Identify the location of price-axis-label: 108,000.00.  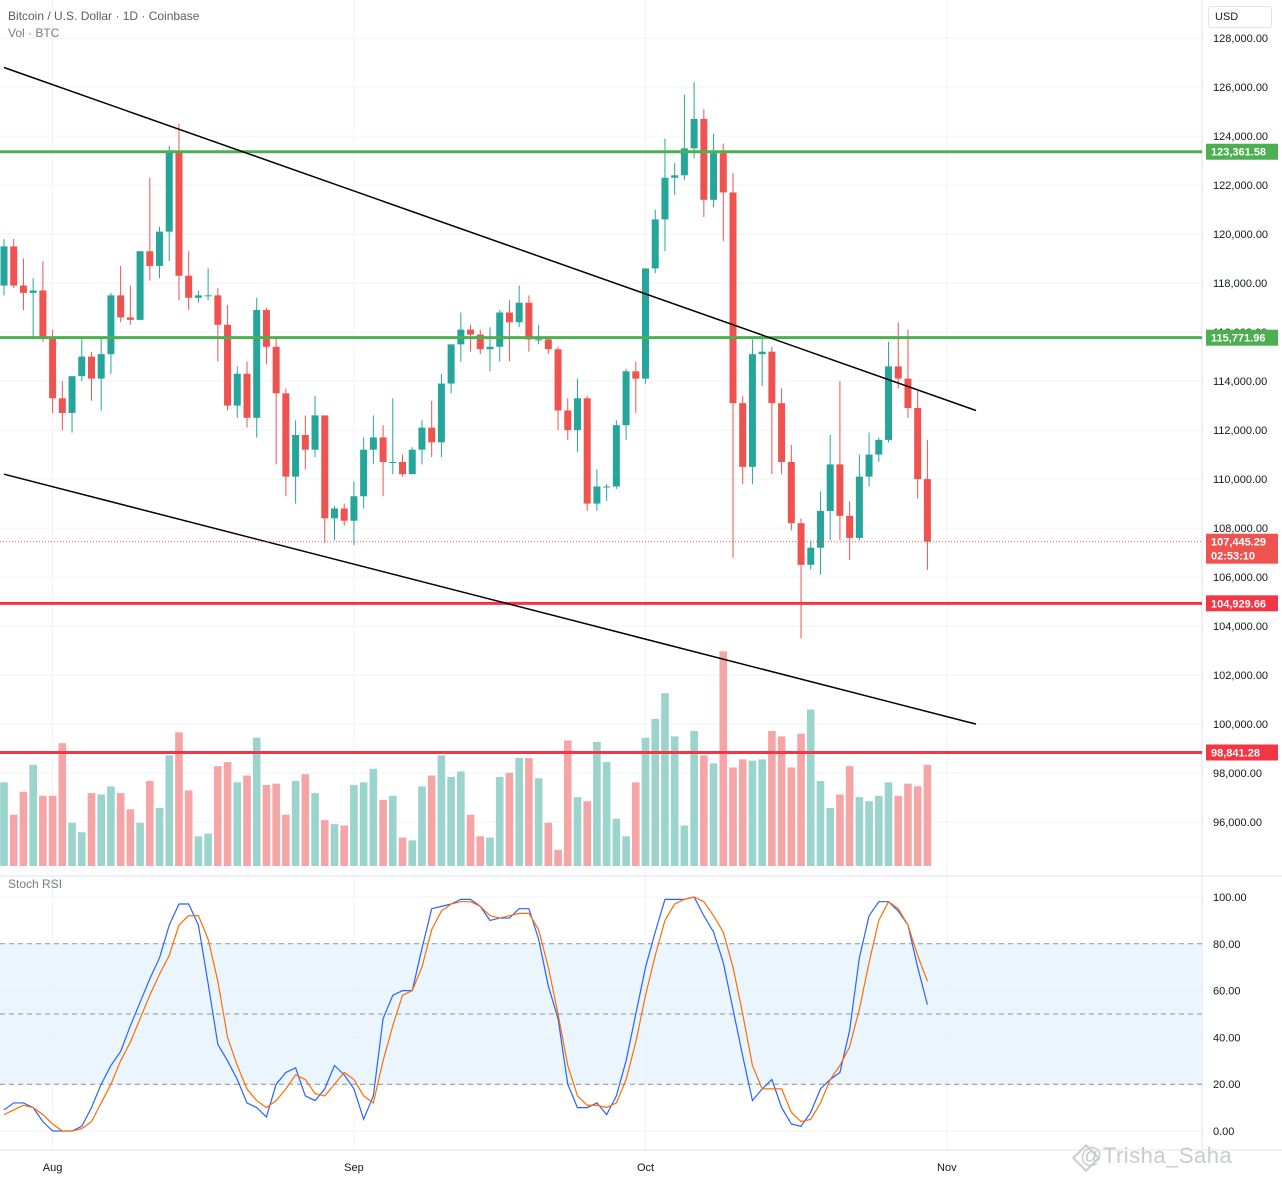
(1240, 529).